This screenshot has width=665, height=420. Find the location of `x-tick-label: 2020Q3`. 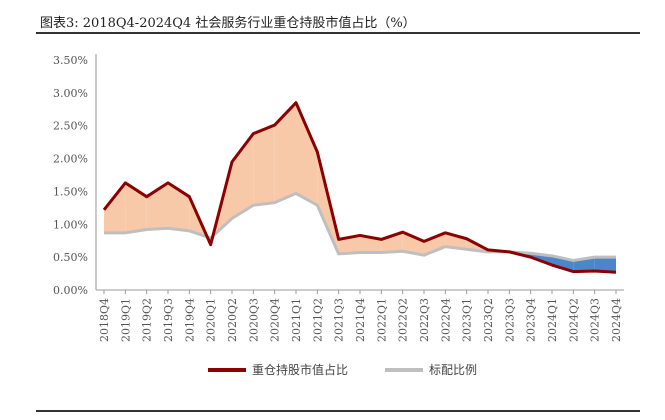

x-tick-label: 2020Q3 is located at coordinates (253, 320).